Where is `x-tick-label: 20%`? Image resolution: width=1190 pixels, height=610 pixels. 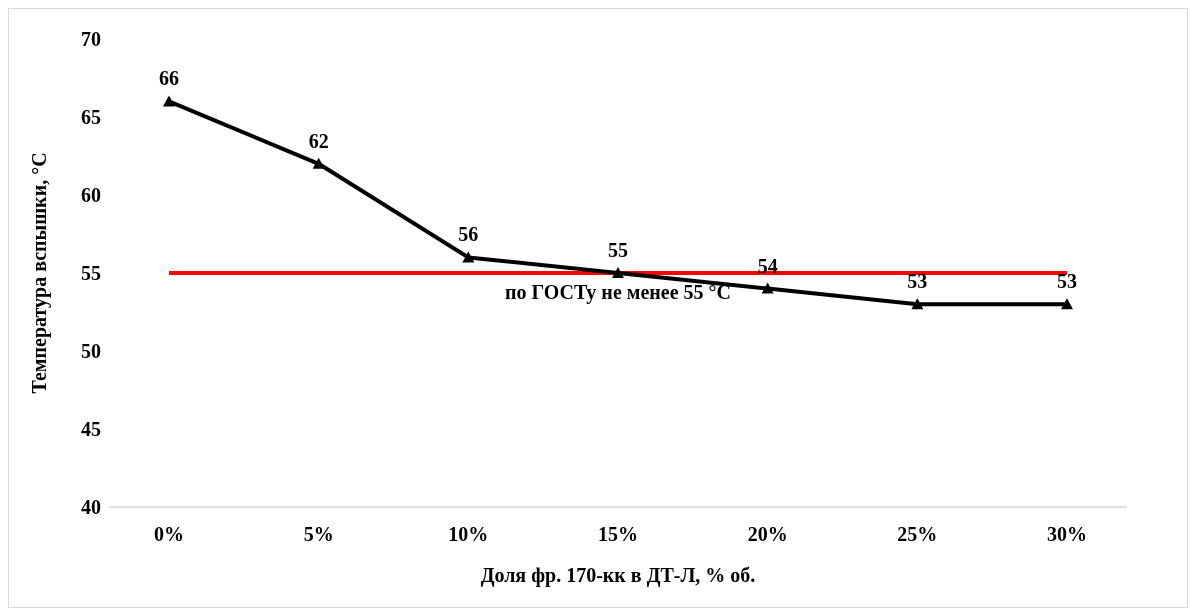
x-tick-label: 20% is located at coordinates (767, 534).